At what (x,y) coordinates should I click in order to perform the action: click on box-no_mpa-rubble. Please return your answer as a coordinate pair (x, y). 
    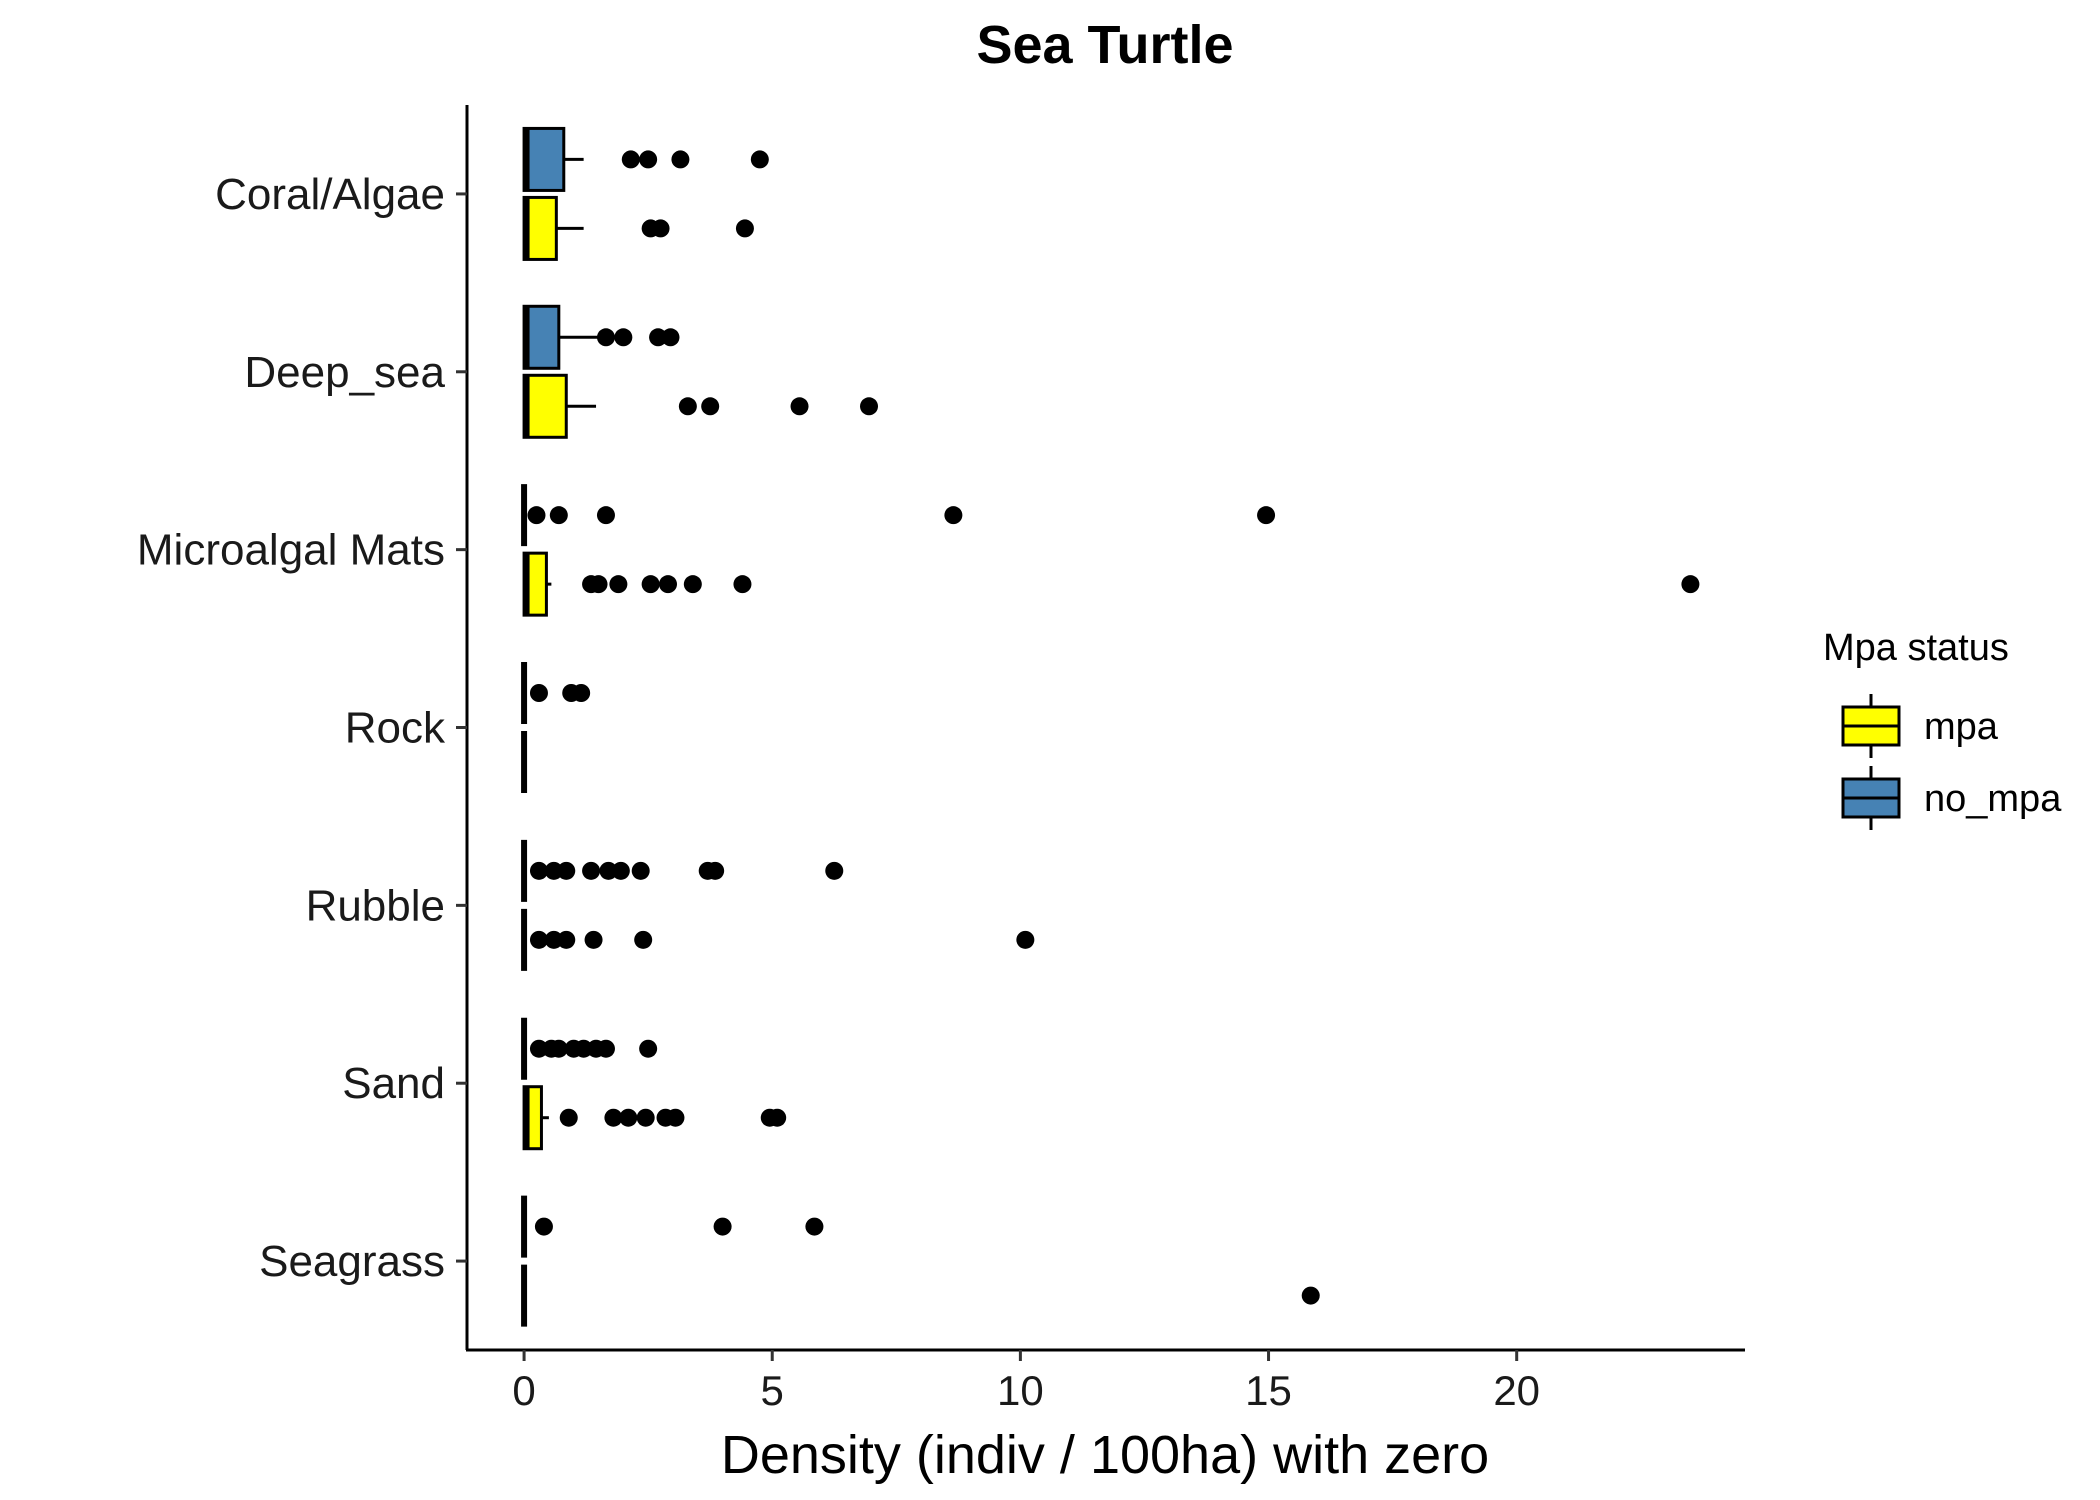
    Looking at the image, I should click on (682, 870).